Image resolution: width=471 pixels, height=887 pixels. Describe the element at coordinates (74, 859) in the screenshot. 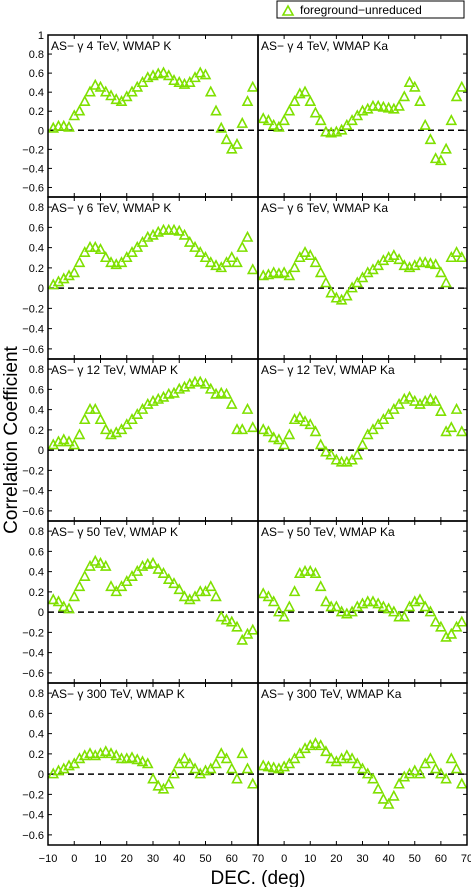

I see `x-tick-label: 0` at that location.